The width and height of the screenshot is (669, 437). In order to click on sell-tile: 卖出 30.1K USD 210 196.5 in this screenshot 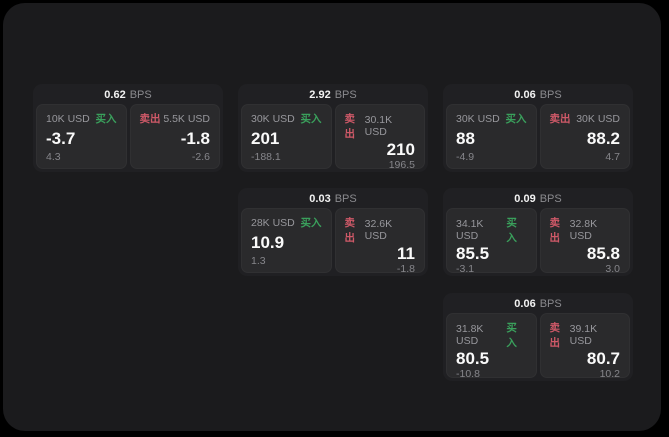, I will do `click(379, 137)`.